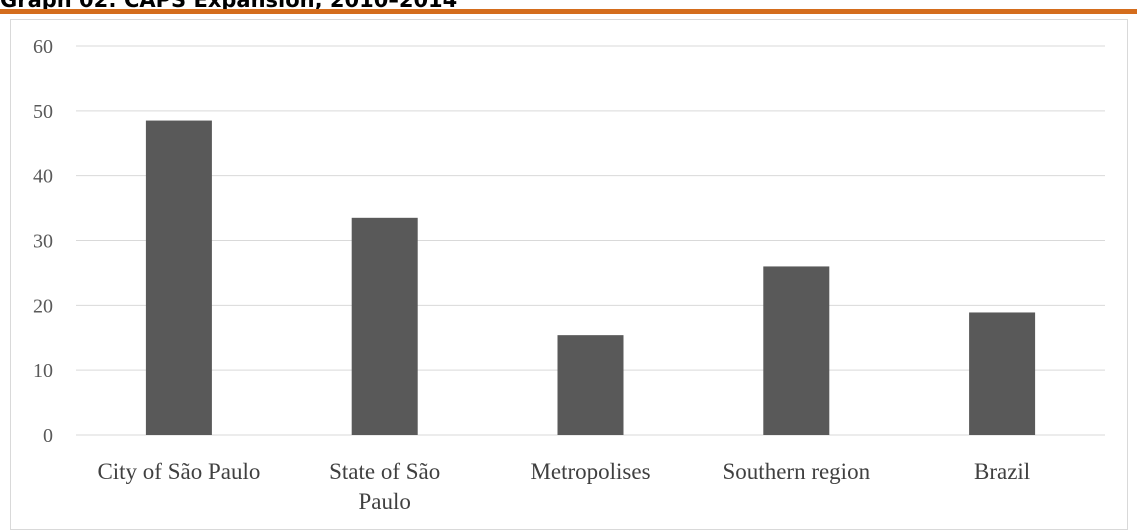 The width and height of the screenshot is (1137, 531). Describe the element at coordinates (590, 471) in the screenshot. I see `x-tick-label: Metropolises` at that location.